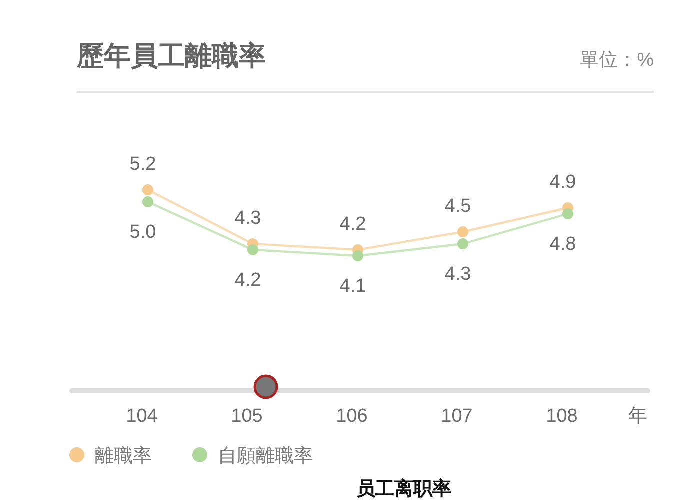  What do you see at coordinates (352, 416) in the screenshot?
I see `x-tick-label: 106` at bounding box center [352, 416].